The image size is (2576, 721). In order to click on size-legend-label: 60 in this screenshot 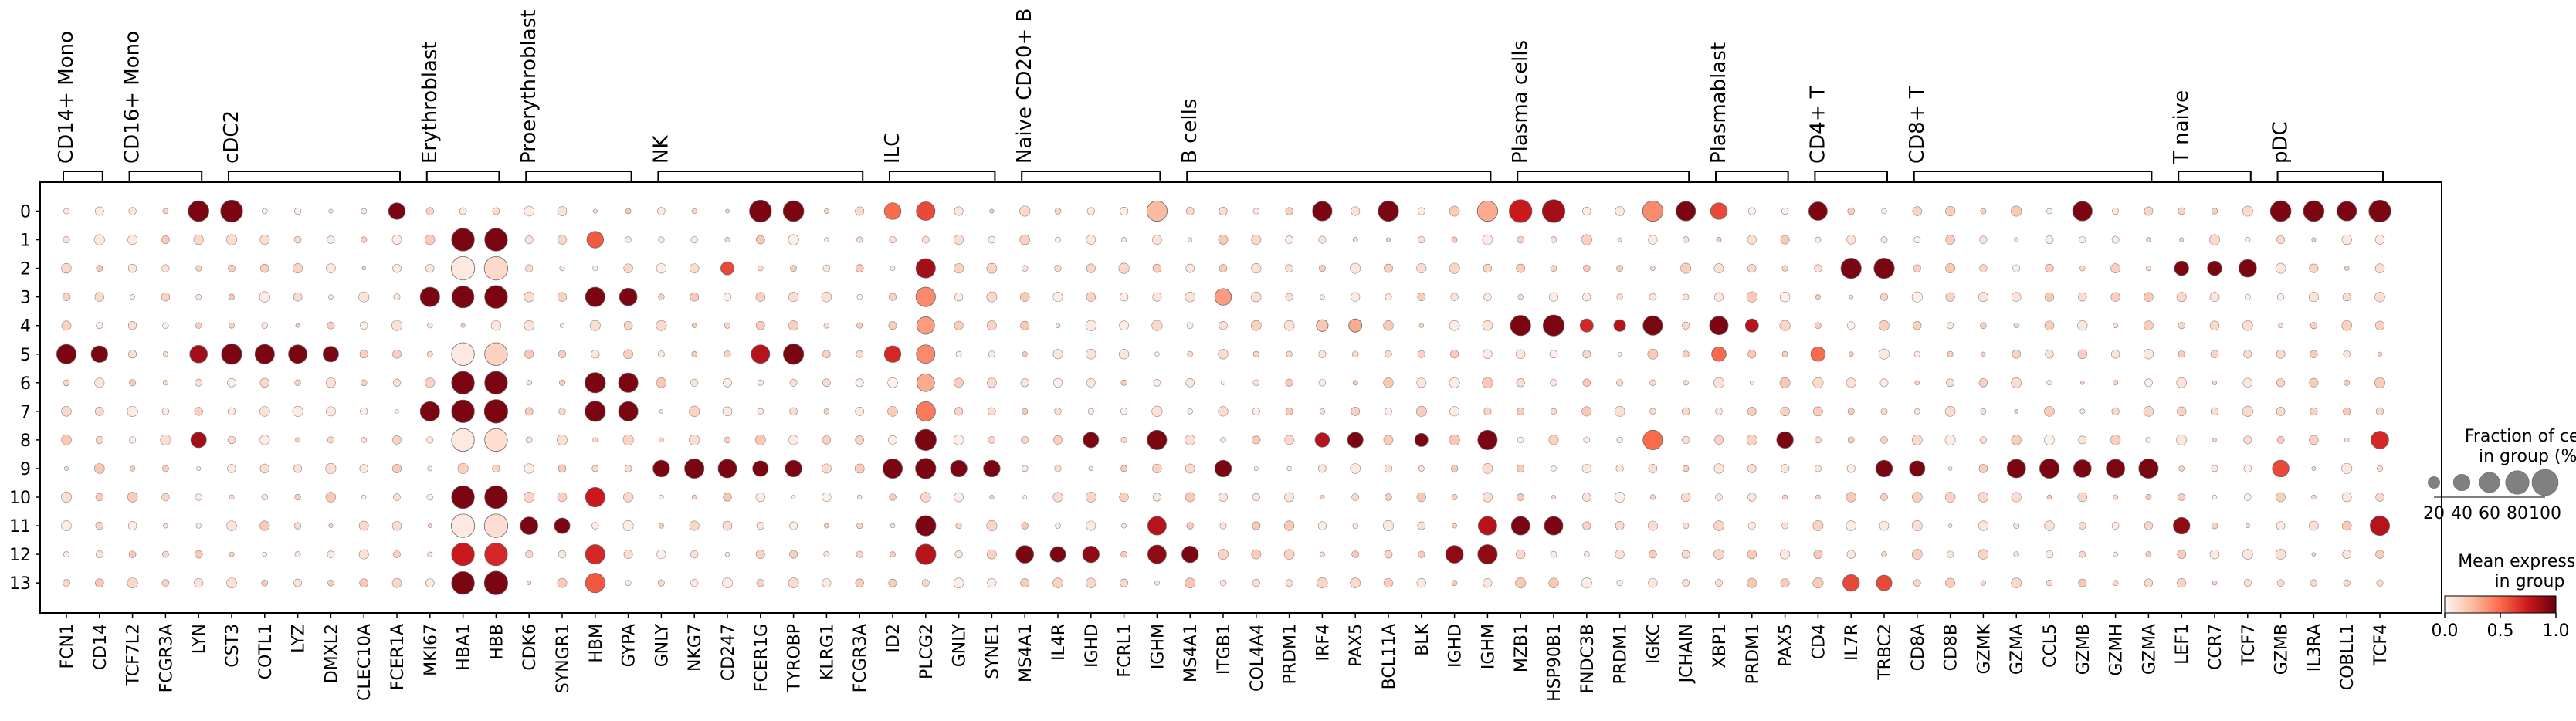, I will do `click(2489, 514)`.